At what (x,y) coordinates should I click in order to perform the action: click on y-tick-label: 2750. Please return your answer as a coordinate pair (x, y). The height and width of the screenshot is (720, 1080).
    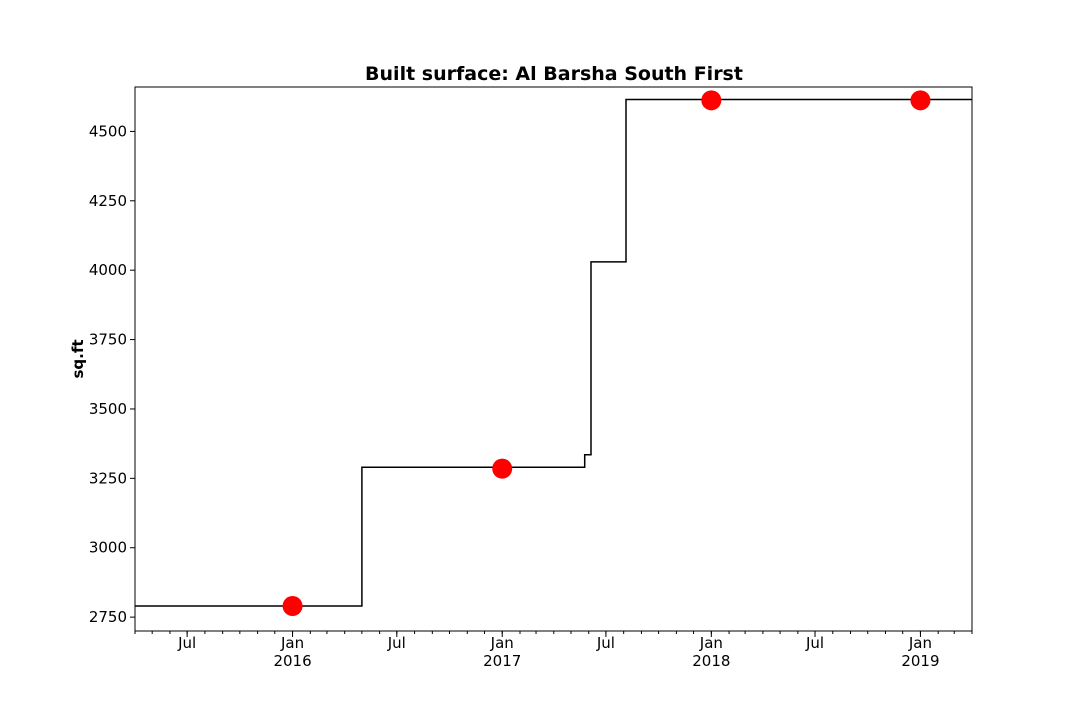
    Looking at the image, I should click on (108, 617).